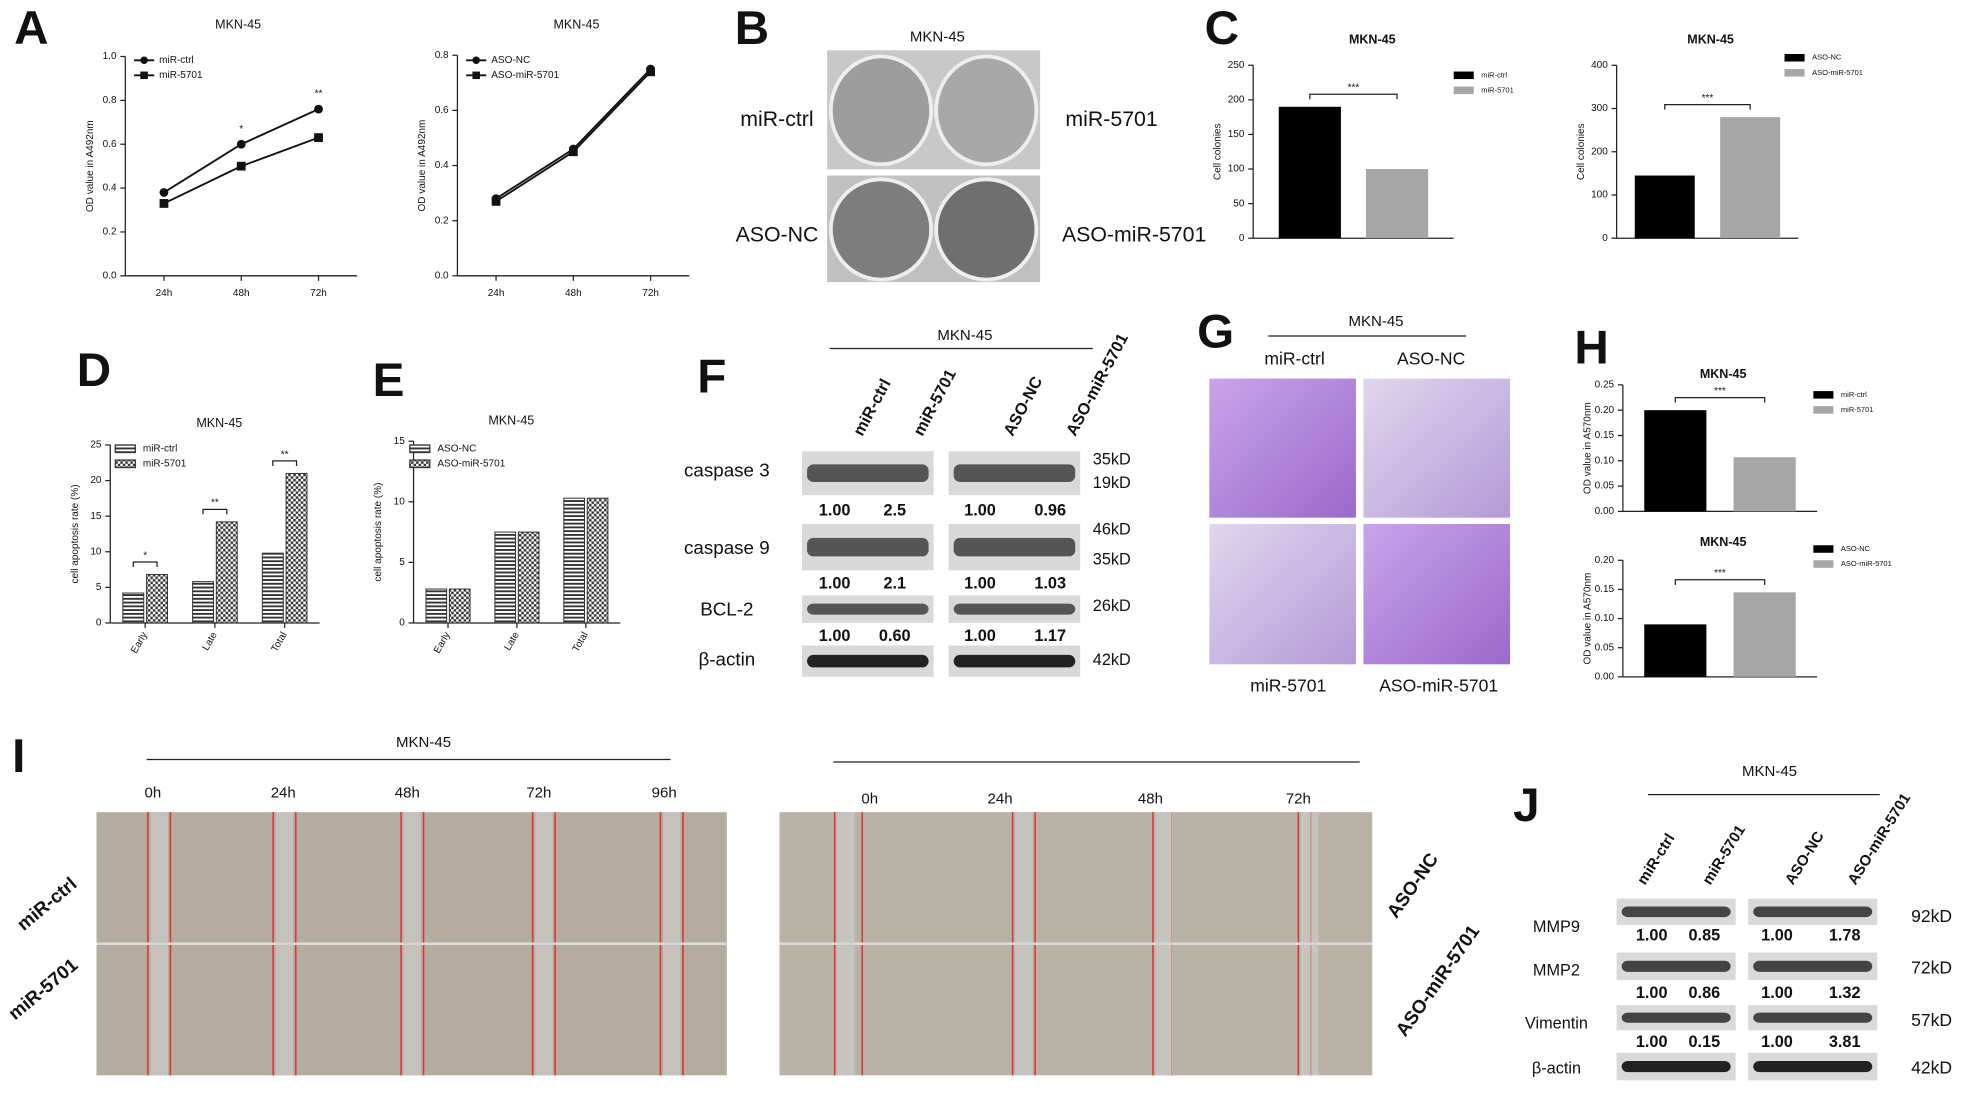 This screenshot has width=1965, height=1098. What do you see at coordinates (1880, 838) in the screenshot?
I see `lane-label: ASO-miR-5701` at bounding box center [1880, 838].